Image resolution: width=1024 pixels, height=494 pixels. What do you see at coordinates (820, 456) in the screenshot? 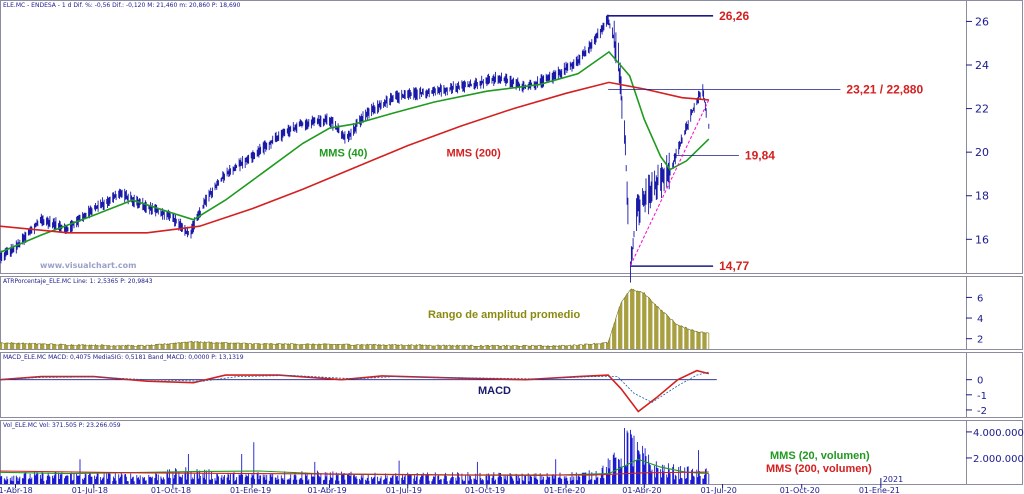
I see `legend-mms20-volumen: MMS (20, volumen)` at bounding box center [820, 456].